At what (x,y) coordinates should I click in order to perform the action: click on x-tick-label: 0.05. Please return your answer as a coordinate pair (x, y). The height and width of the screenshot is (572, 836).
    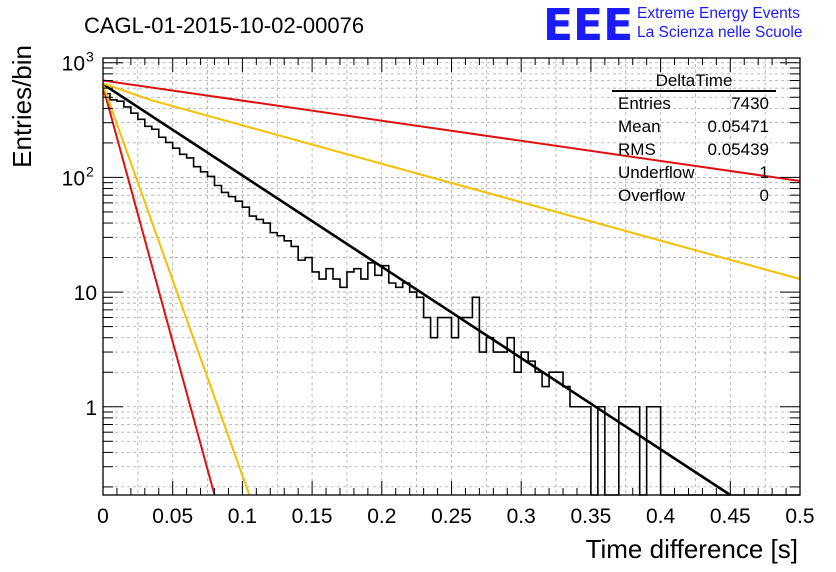
    Looking at the image, I should click on (172, 516).